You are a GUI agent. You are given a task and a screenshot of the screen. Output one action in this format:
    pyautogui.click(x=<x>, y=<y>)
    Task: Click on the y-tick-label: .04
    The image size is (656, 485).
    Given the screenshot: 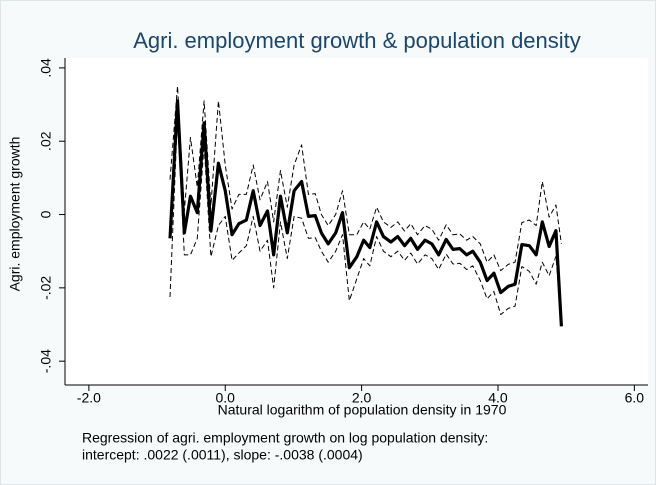 What is the action you would take?
    pyautogui.click(x=46, y=68)
    